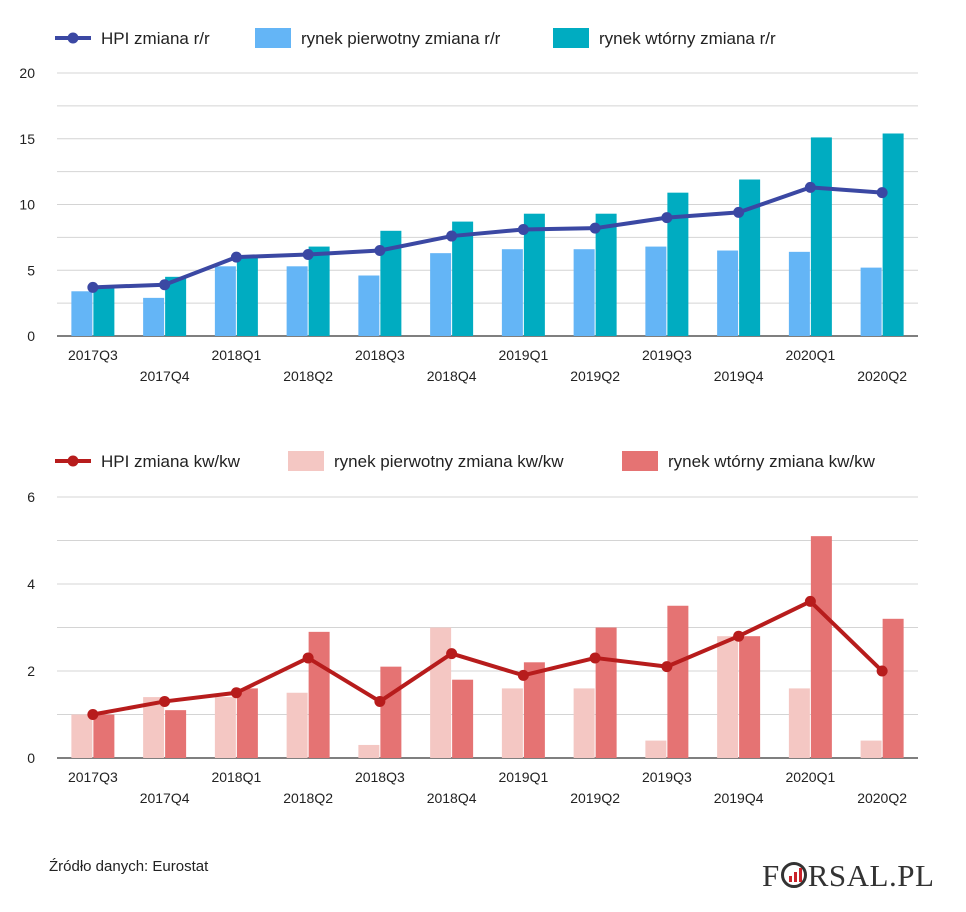  Describe the element at coordinates (772, 461) in the screenshot. I see `legend-label: rynek wtórny zmiana kw/kw` at that location.